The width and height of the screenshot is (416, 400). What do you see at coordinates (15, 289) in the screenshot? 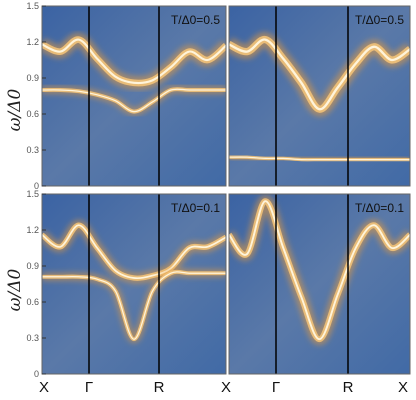
I see `y-axis-label-bottom: ω/Δ0` at bounding box center [15, 289].